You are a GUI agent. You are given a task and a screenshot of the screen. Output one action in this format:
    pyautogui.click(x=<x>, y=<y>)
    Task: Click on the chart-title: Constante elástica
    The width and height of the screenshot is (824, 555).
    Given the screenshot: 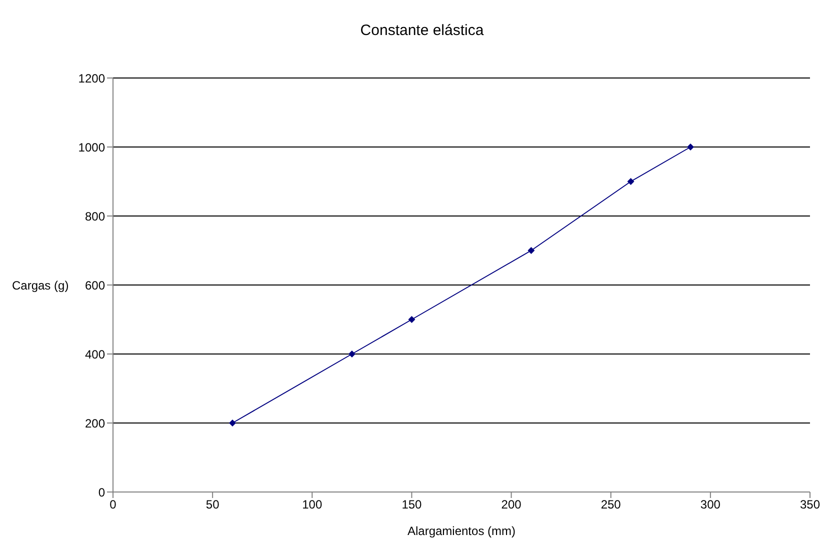 What is the action you would take?
    pyautogui.click(x=422, y=30)
    